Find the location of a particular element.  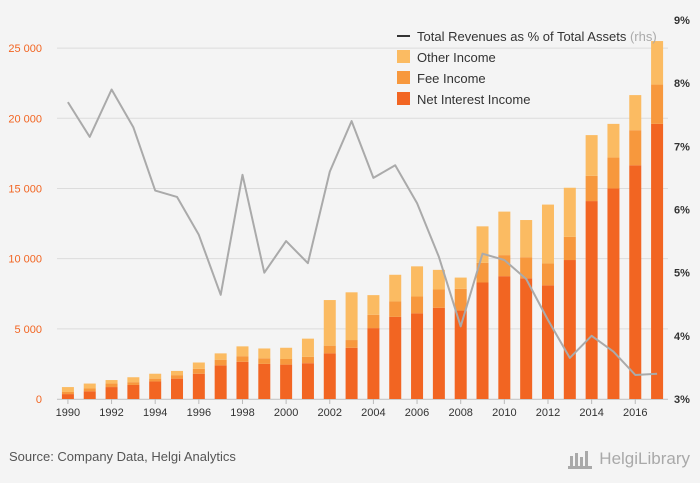

y-left-tick-label: 20 000 is located at coordinates (25, 119).